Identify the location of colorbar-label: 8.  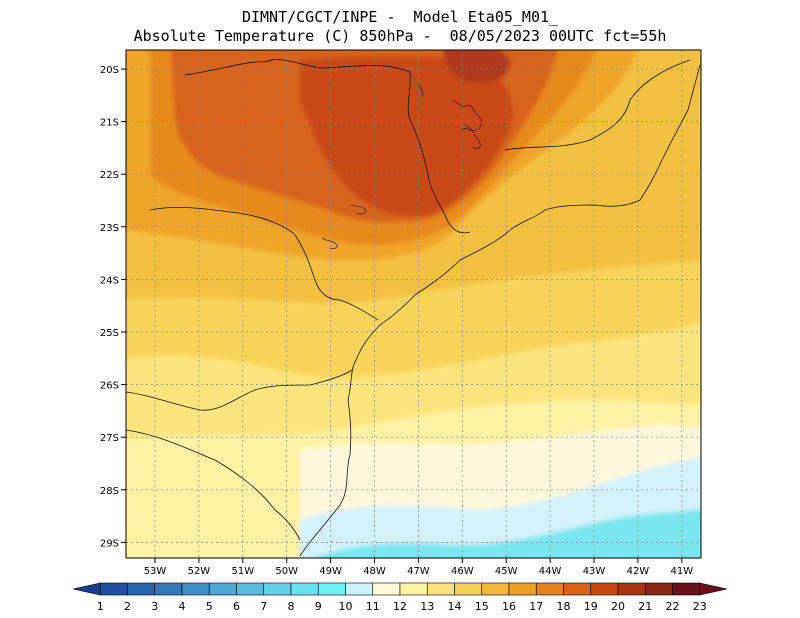
(291, 606).